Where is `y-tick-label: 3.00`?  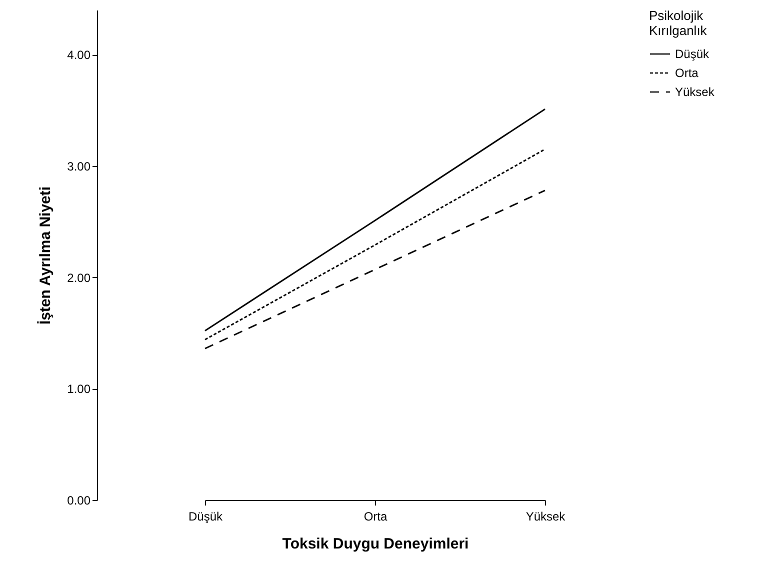 y-tick-label: 3.00 is located at coordinates (79, 166).